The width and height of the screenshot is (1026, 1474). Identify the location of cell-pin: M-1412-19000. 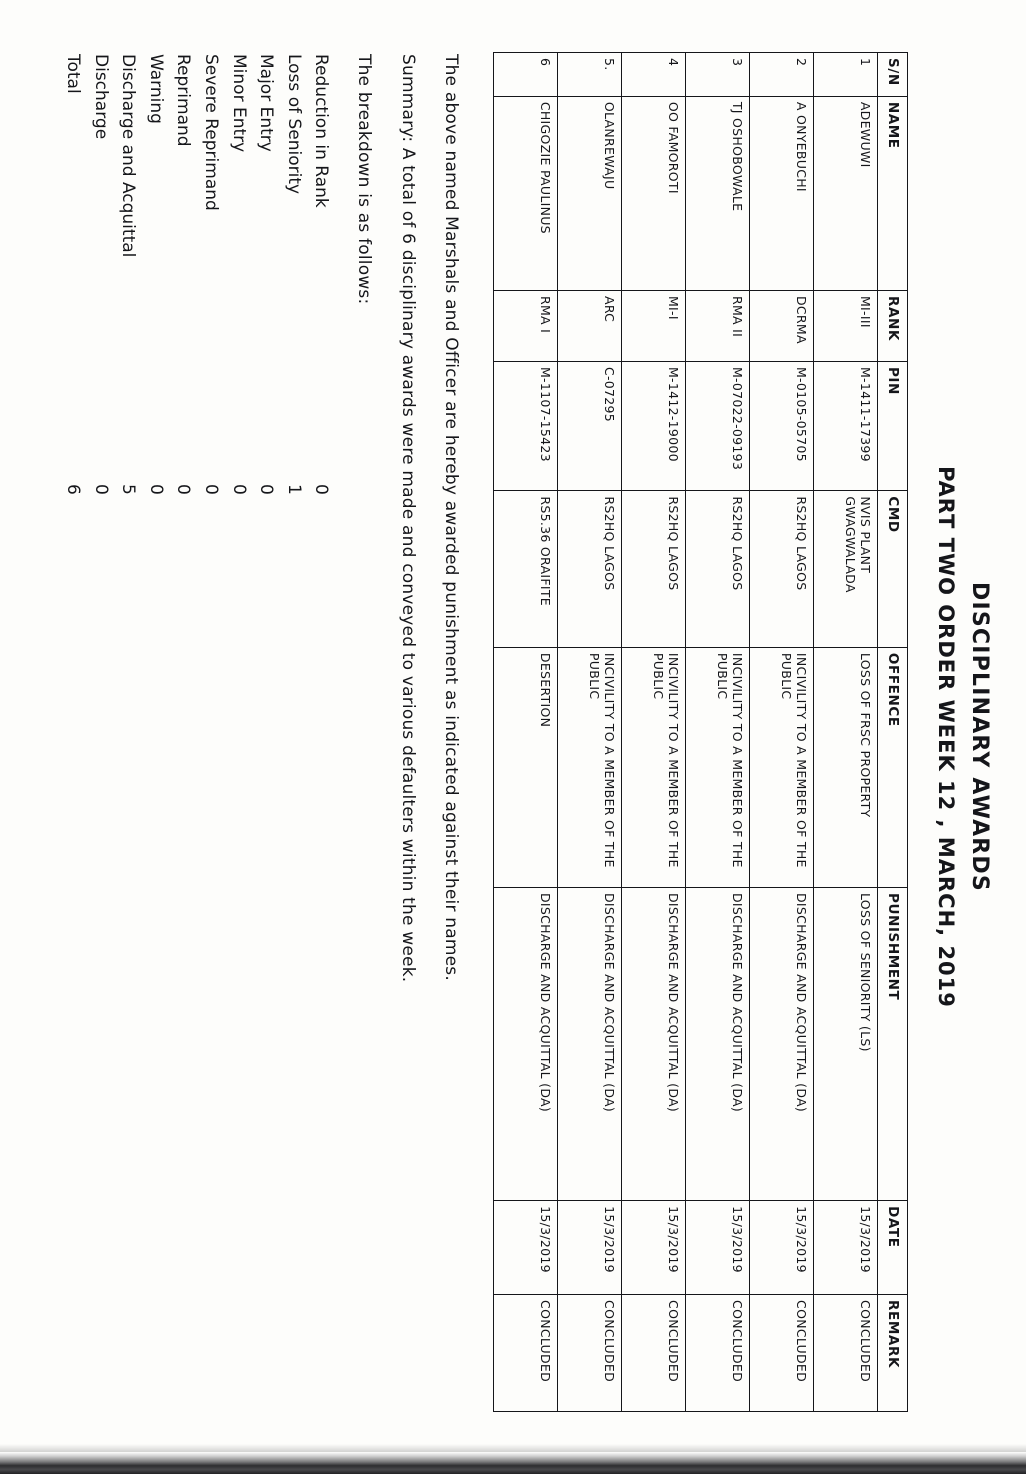
(653, 426).